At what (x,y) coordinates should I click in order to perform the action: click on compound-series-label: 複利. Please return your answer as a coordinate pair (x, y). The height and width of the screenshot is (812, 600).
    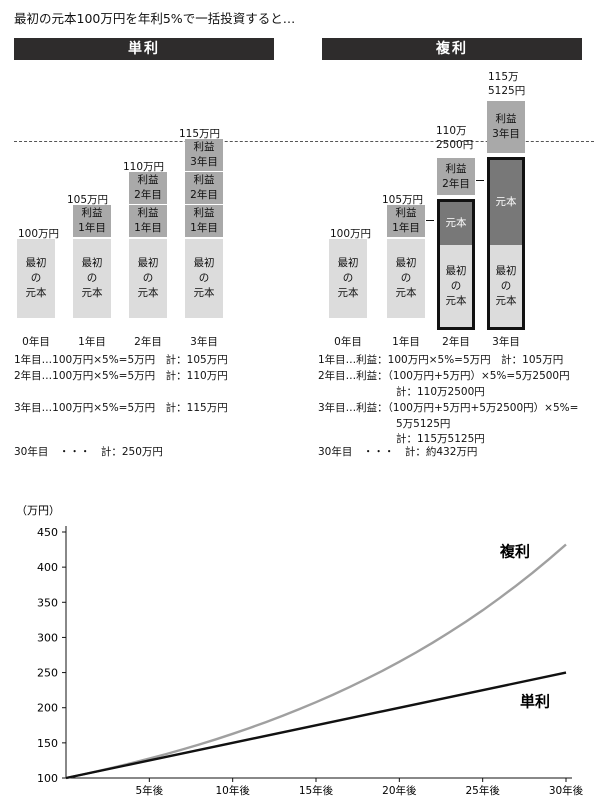
    Looking at the image, I should click on (514, 552).